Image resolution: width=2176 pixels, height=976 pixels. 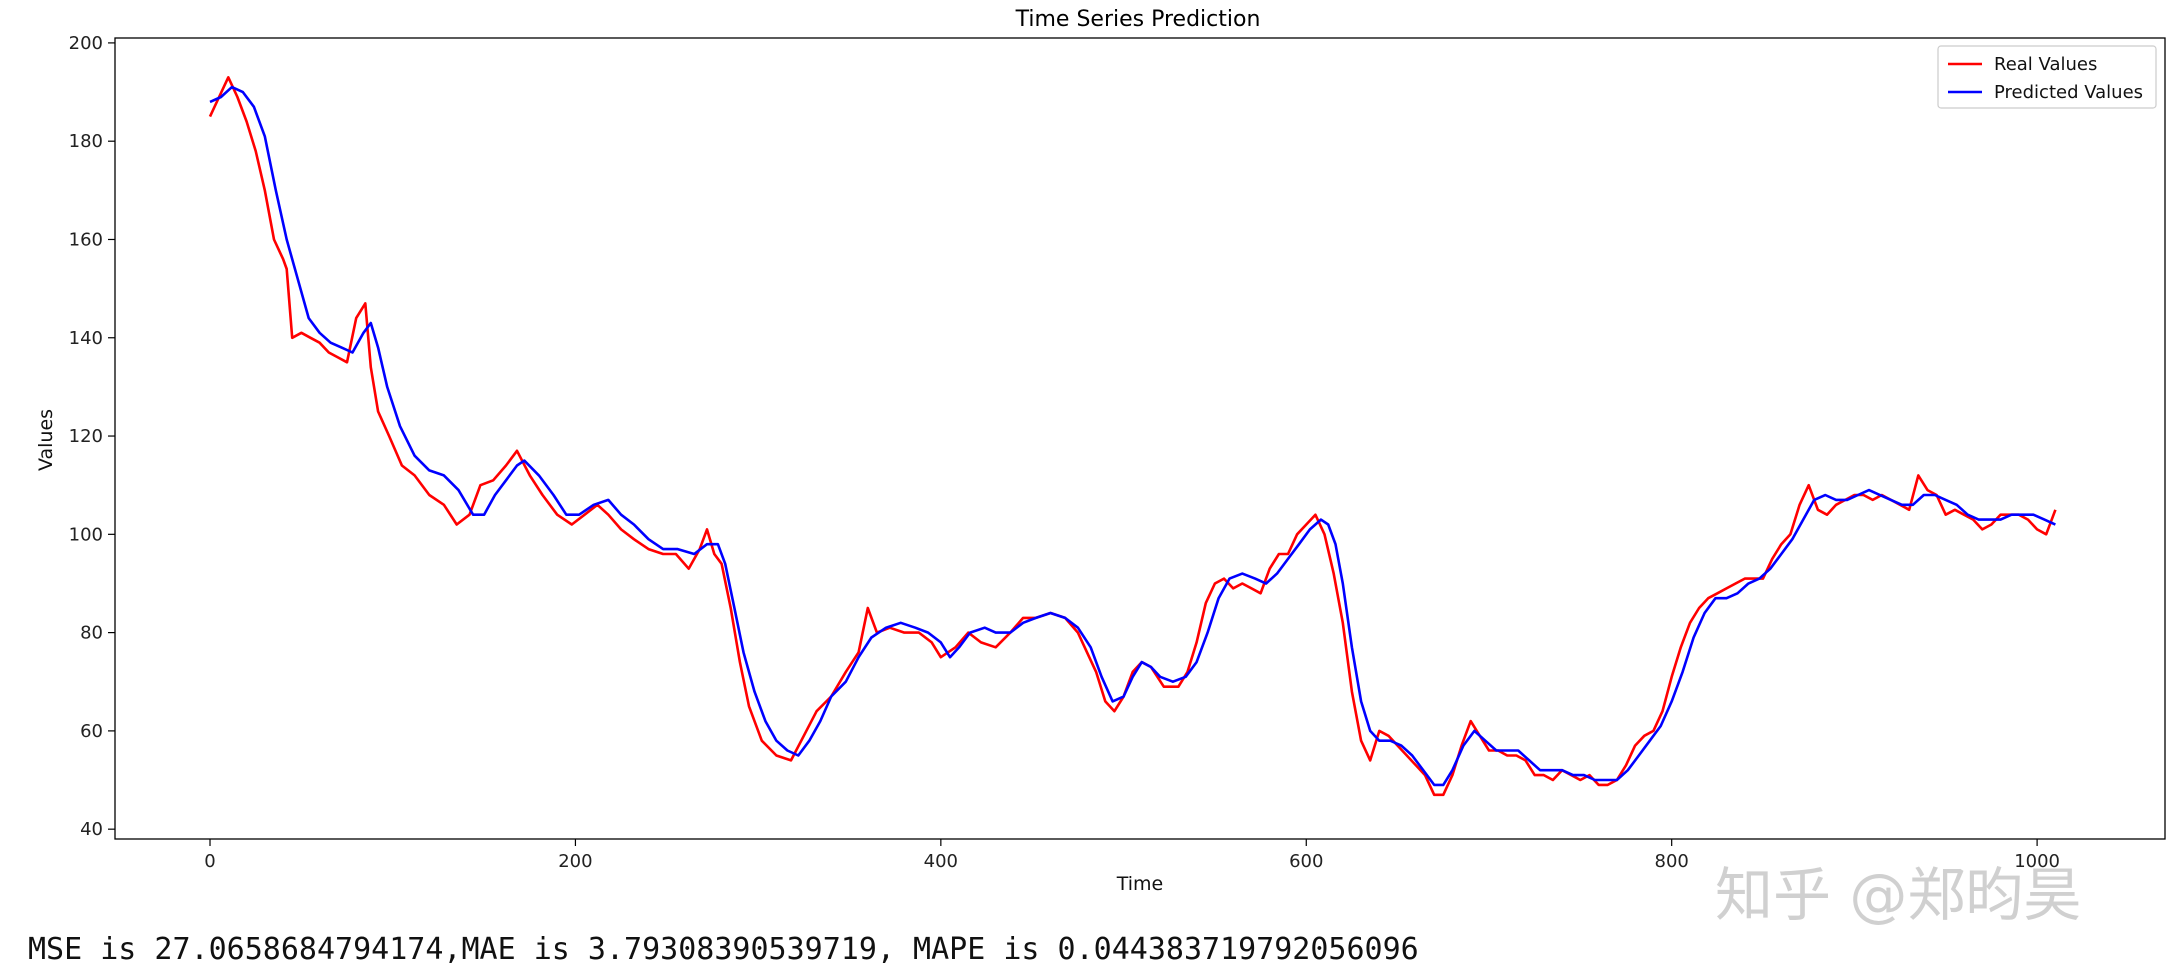 I want to click on y-tick-label: 60, so click(x=91, y=731).